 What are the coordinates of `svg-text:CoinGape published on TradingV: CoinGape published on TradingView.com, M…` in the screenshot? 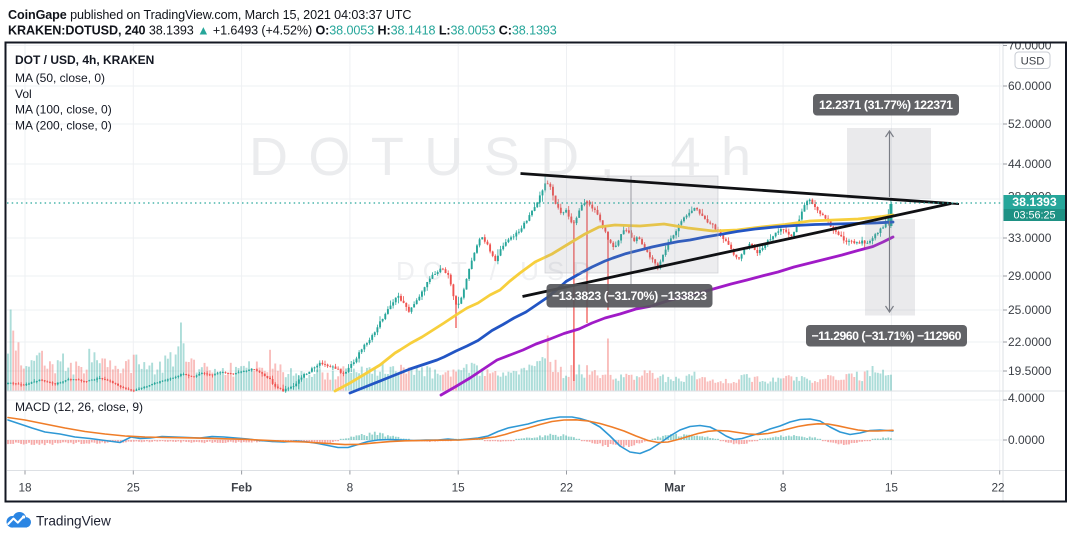 It's located at (209, 15).